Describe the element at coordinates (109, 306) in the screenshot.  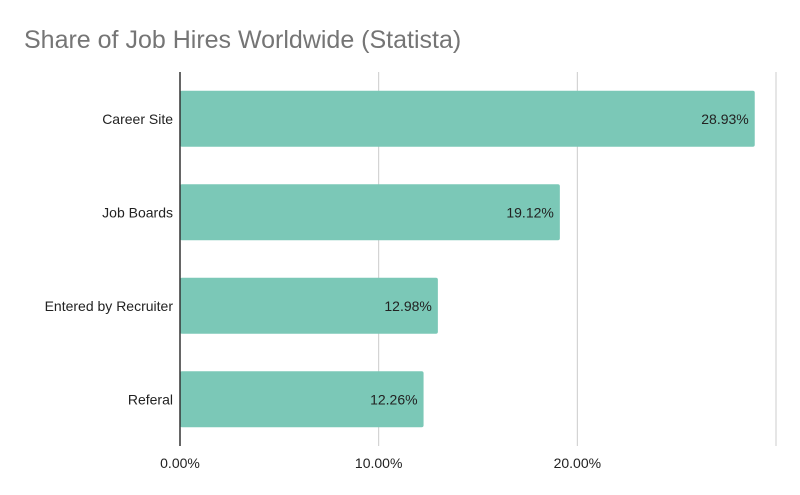
I see `category-label: Entered by Recruiter` at that location.